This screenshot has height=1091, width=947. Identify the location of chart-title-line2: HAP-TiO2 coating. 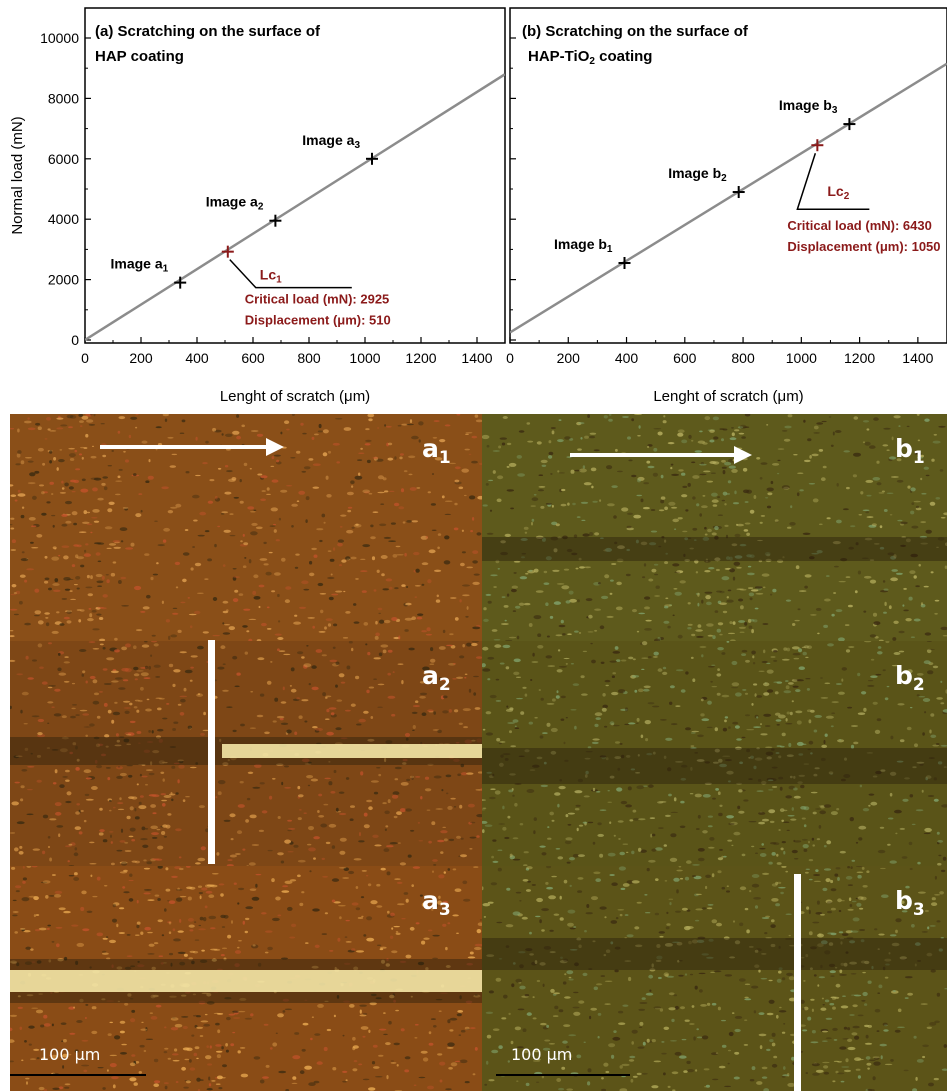
(590, 57).